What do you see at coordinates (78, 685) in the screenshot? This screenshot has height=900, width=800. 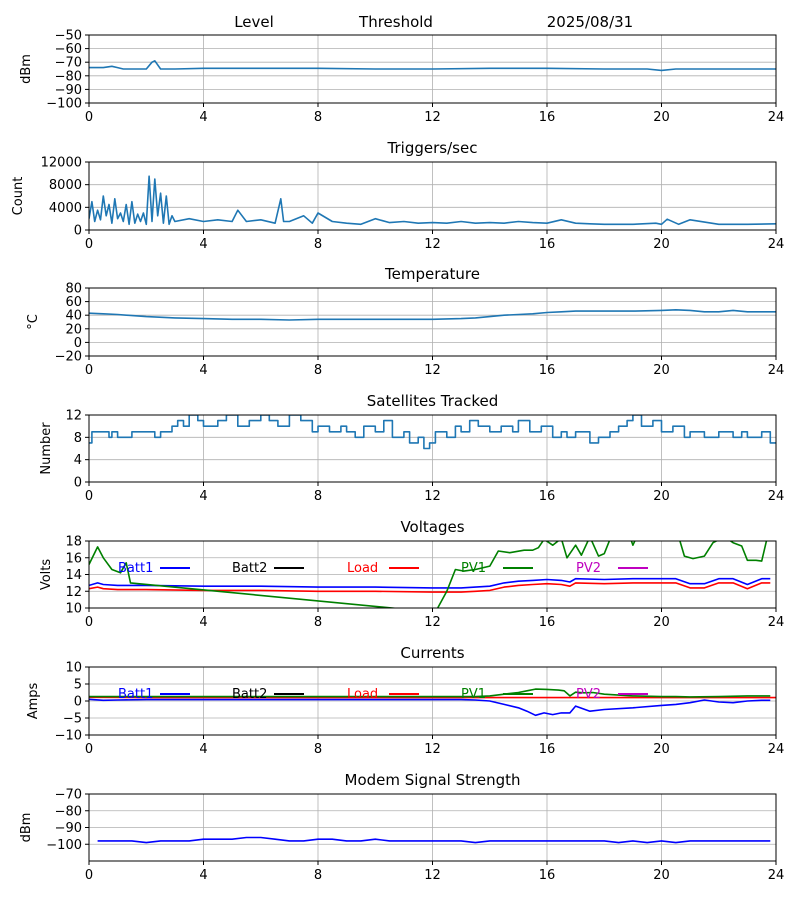 I see `y-tick-label: 5` at bounding box center [78, 685].